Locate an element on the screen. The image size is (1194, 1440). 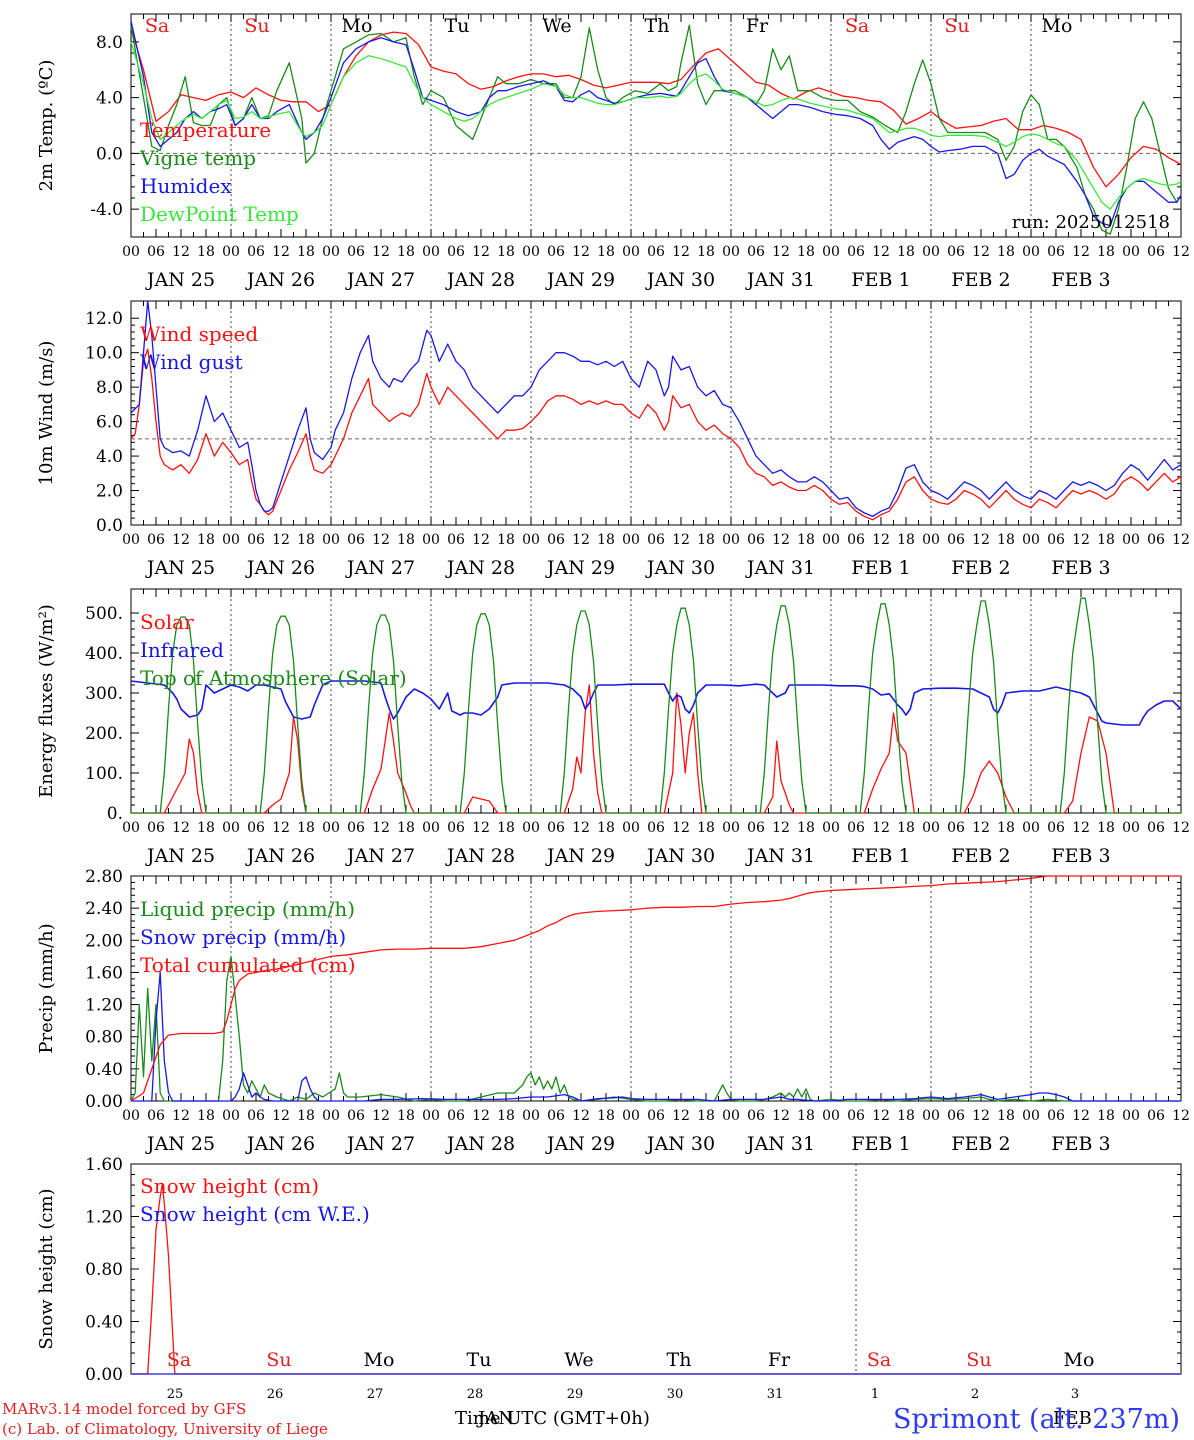
y-tick-label: 2.40 is located at coordinates (104, 909).